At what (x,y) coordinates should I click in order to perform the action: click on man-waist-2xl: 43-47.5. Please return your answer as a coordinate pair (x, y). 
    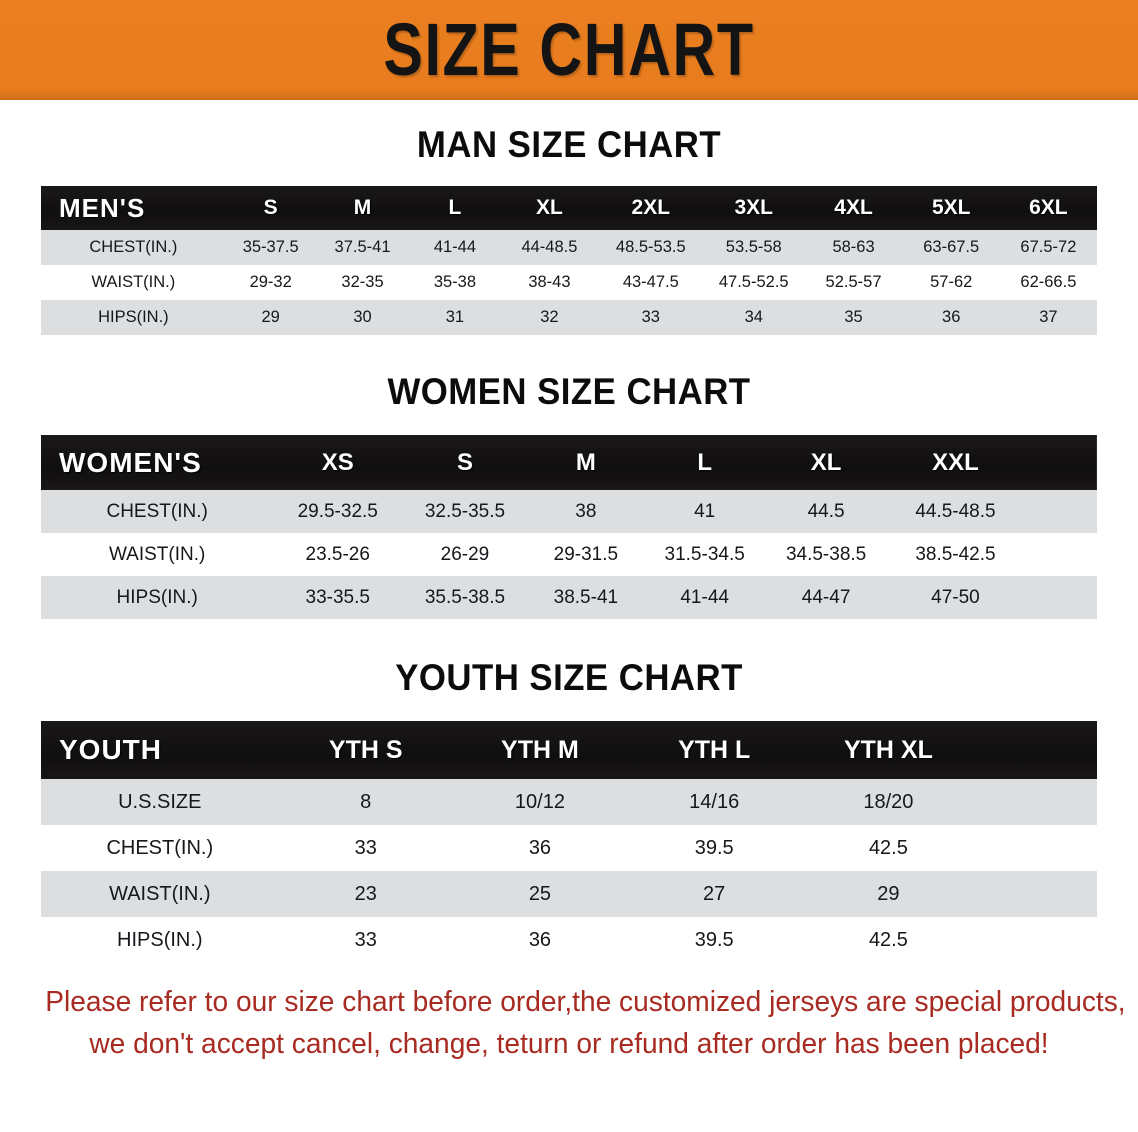
    Looking at the image, I should click on (650, 282).